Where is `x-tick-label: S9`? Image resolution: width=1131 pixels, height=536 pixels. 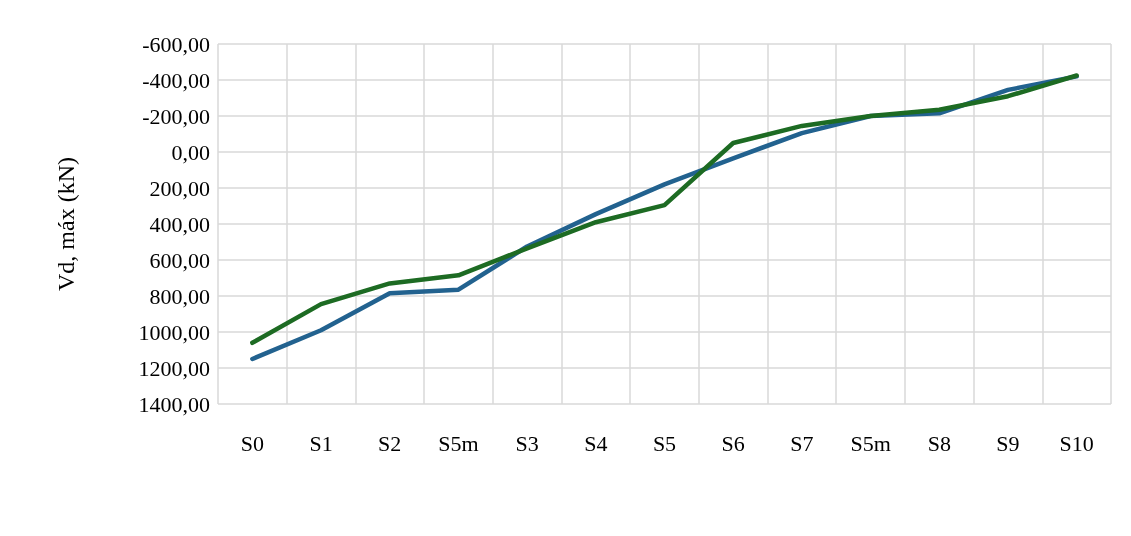 x-tick-label: S9 is located at coordinates (1008, 443).